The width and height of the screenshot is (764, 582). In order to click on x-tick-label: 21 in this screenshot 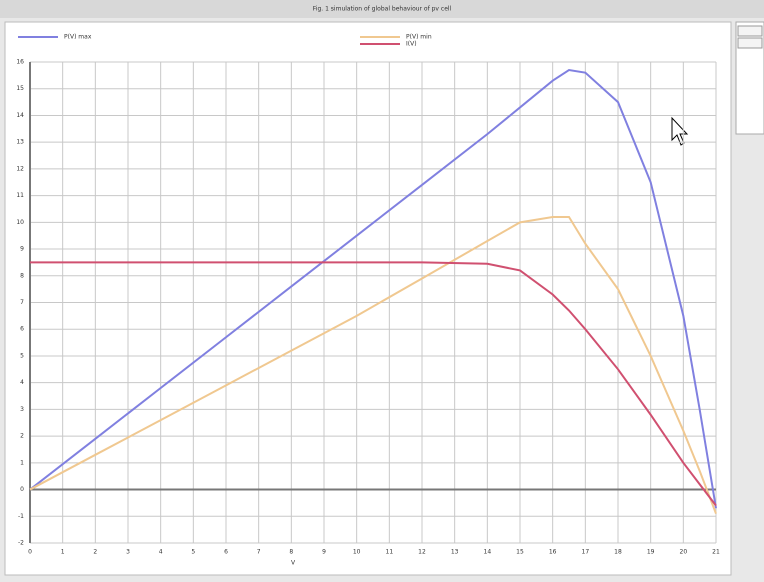, I will do `click(716, 552)`.